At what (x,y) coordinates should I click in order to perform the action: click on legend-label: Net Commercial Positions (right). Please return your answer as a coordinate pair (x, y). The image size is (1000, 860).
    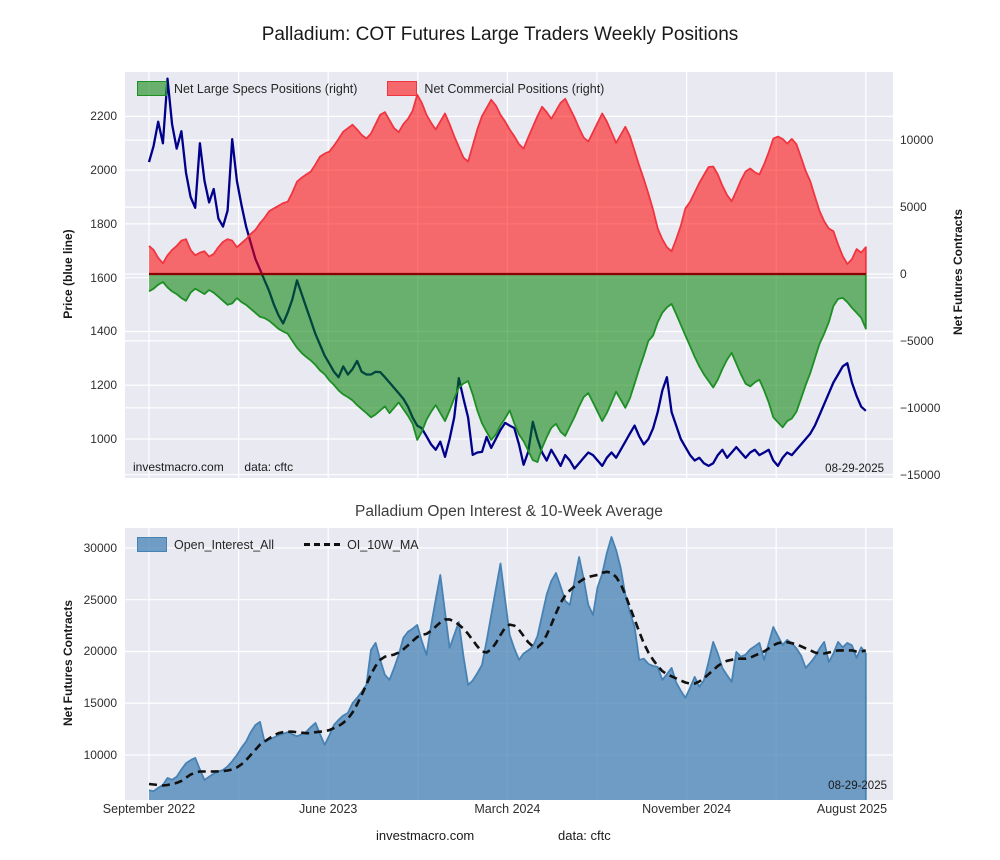
    Looking at the image, I should click on (514, 88).